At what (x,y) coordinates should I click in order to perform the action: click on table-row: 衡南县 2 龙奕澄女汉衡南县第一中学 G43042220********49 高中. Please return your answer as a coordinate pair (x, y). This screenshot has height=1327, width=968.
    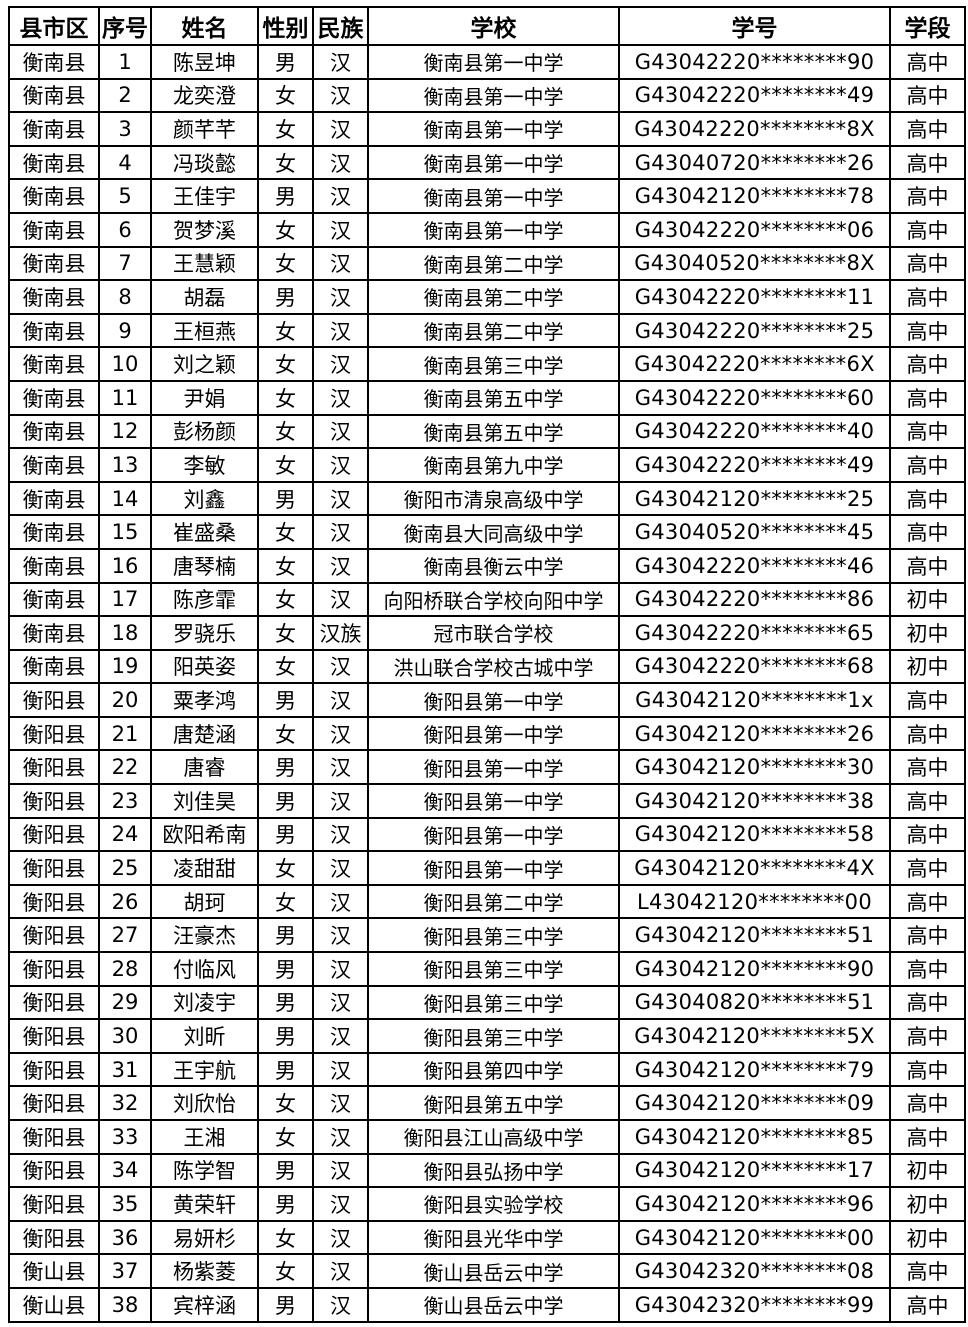
    Looking at the image, I should click on (487, 95).